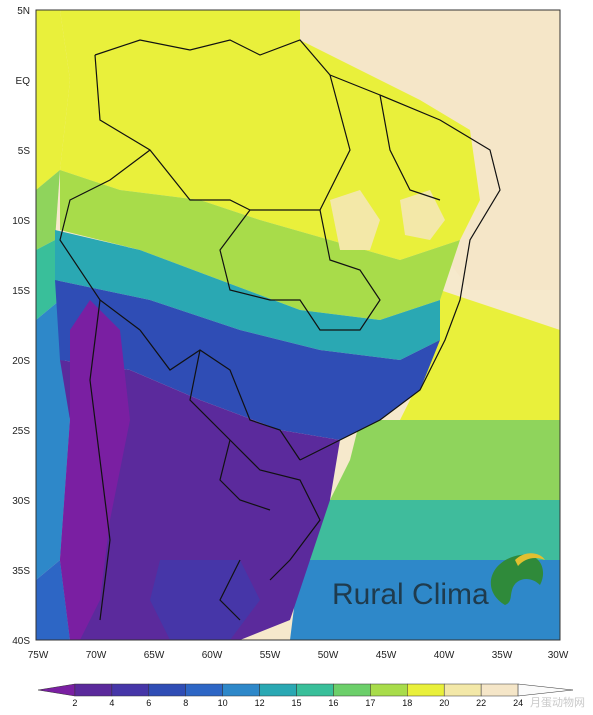  I want to click on colorbar-label: 22, so click(481, 703).